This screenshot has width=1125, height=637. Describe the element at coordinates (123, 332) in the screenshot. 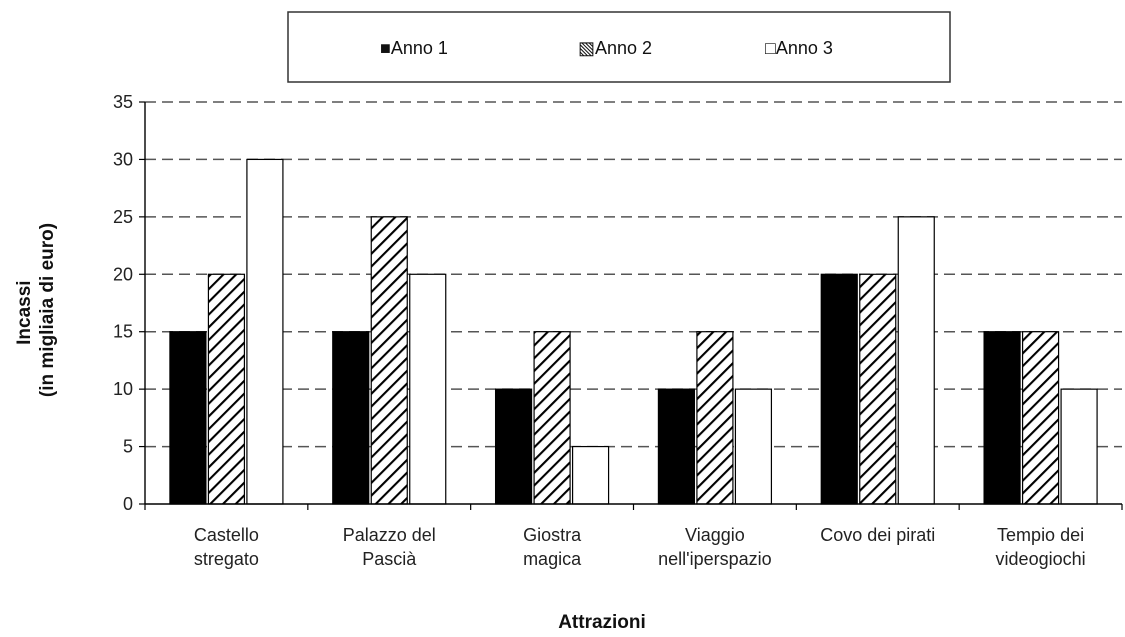

I see `y-tick-label-15: 15` at that location.